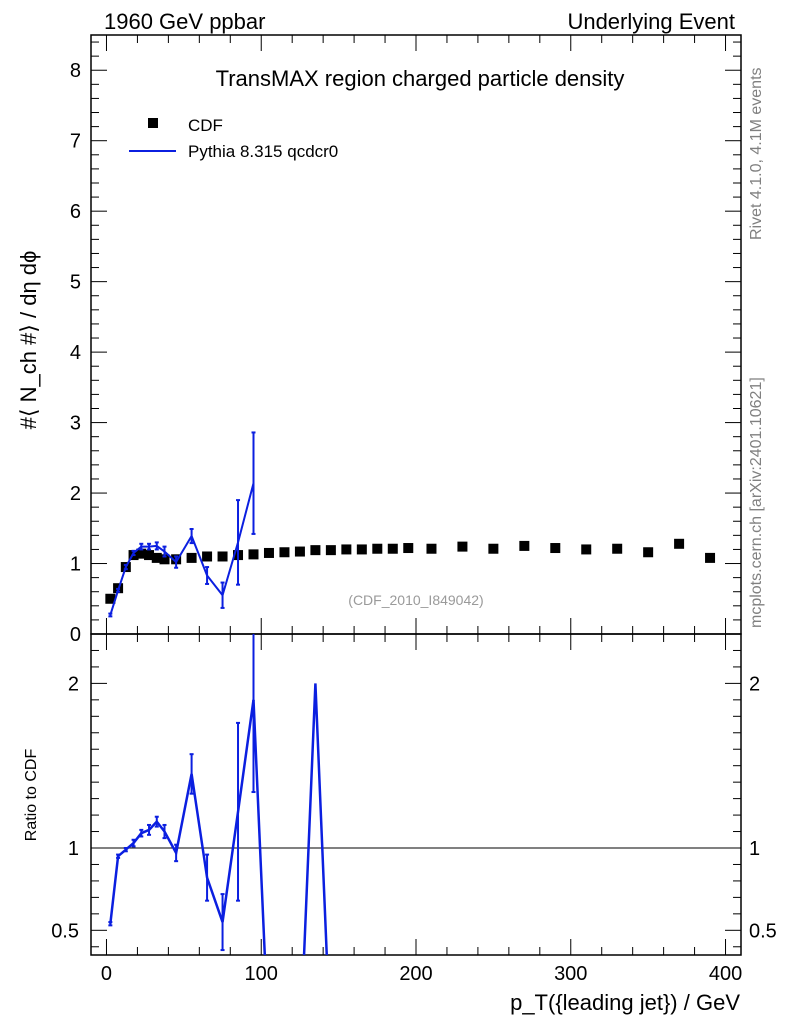 This screenshot has width=786, height=1024. What do you see at coordinates (75, 142) in the screenshot?
I see `y-tick-label: 7` at bounding box center [75, 142].